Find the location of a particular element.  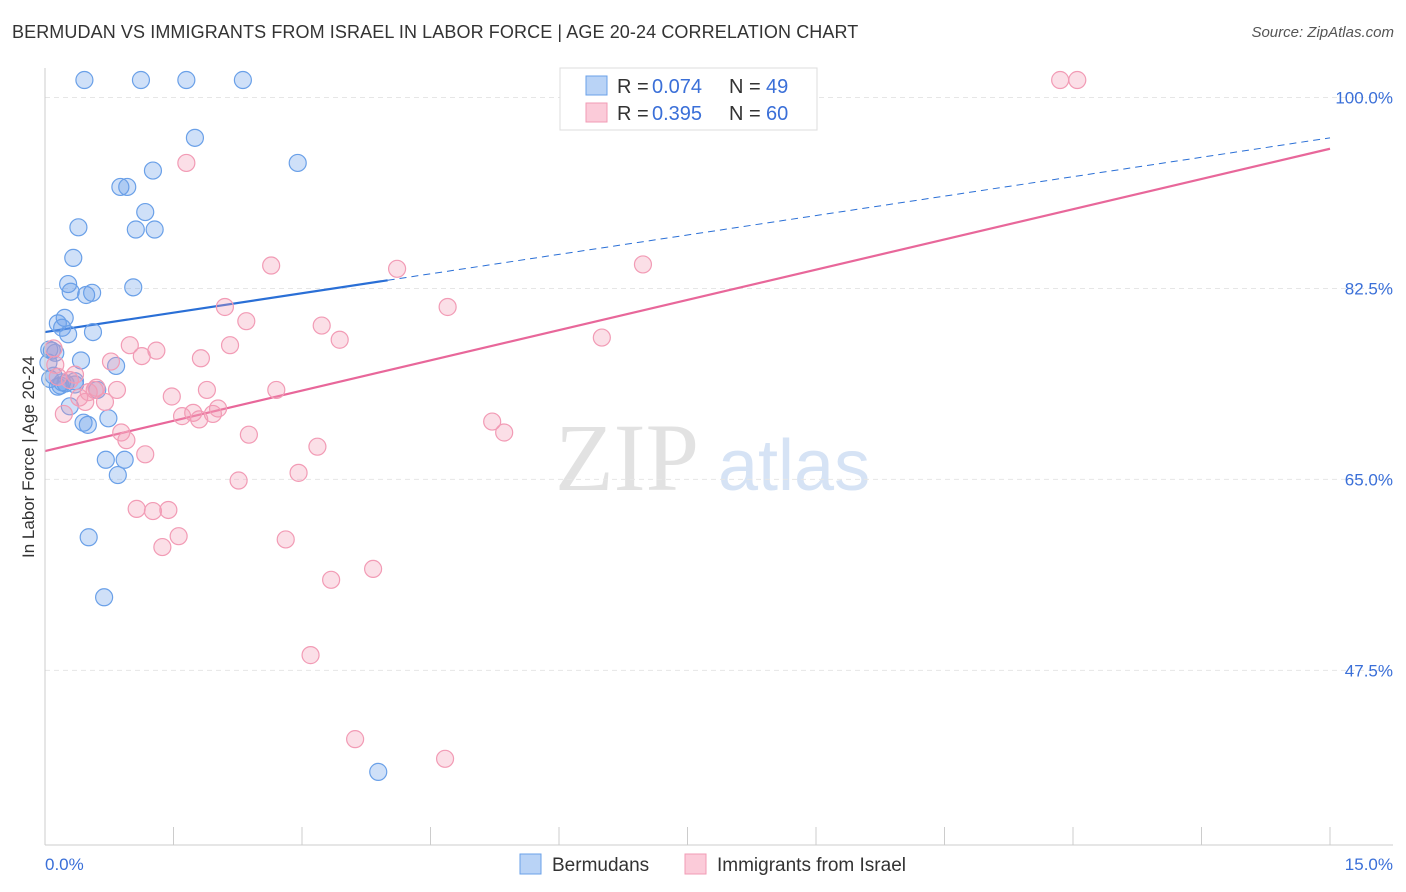

bottom-legend-swatch-bermudans is located at coordinates (530, 864).